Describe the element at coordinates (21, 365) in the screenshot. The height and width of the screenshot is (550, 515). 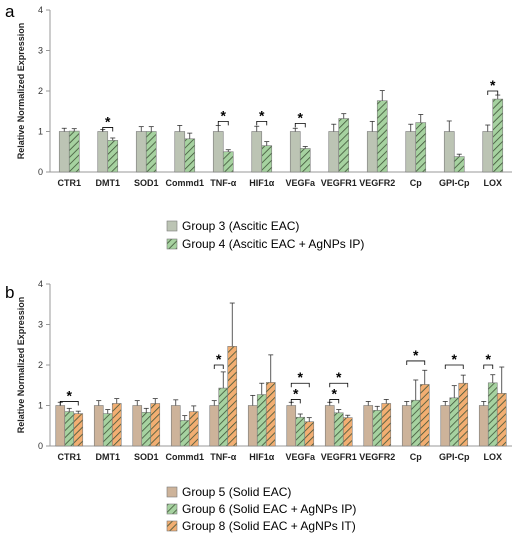
I see `y-axis-title: Relative Normalized Expression` at that location.